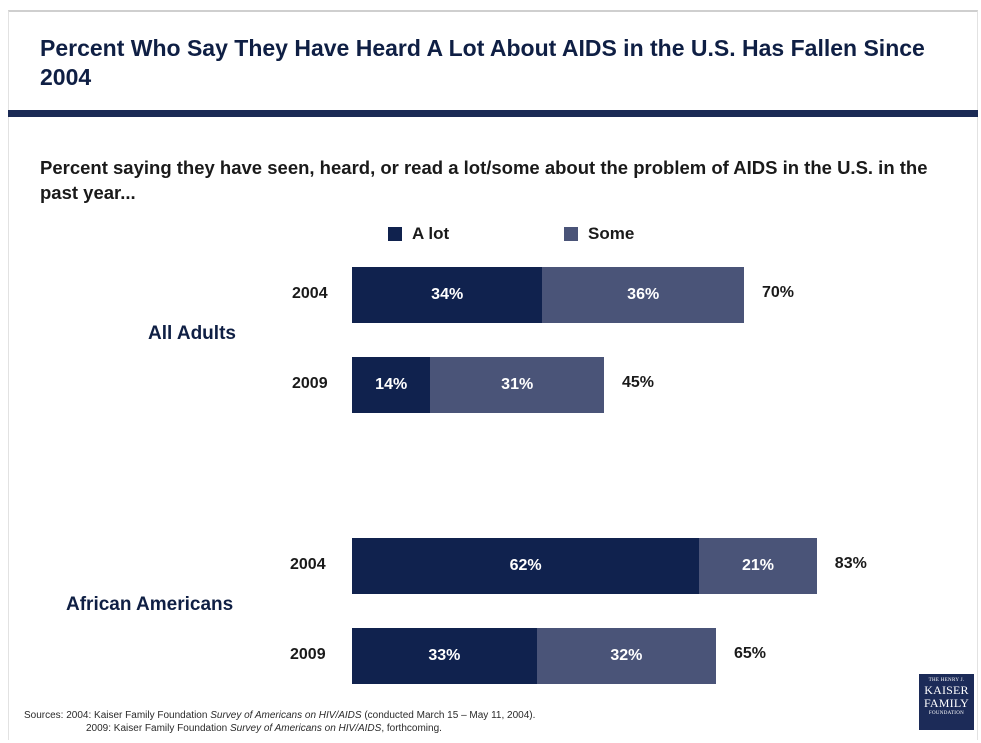  Describe the element at coordinates (638, 383) in the screenshot. I see `bar-total-label: 45%` at that location.